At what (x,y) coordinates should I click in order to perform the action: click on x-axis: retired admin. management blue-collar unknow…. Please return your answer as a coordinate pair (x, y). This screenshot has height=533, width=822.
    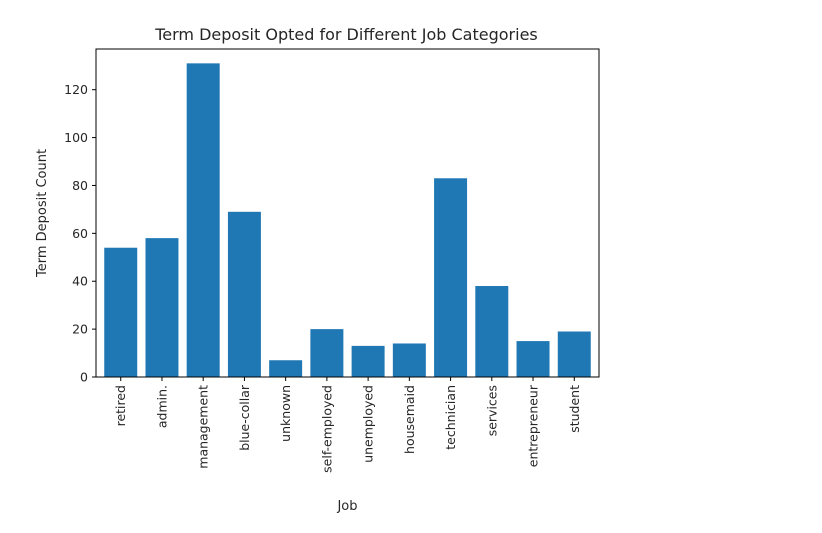
    Looking at the image, I should click on (347, 425).